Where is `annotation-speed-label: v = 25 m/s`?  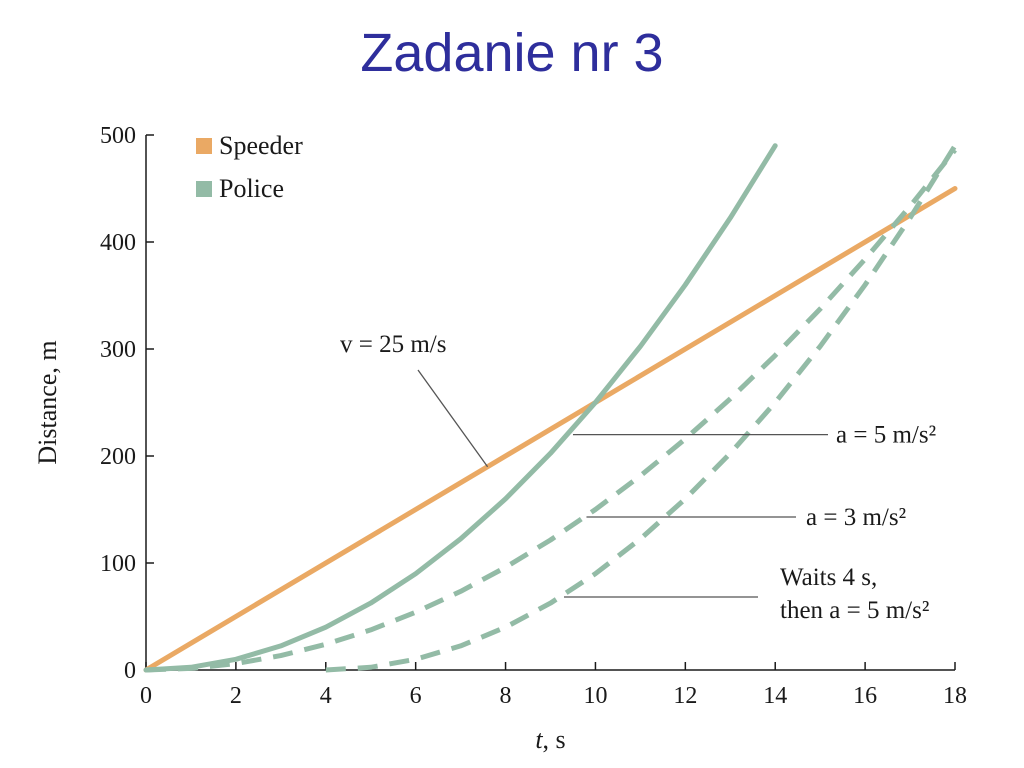 annotation-speed-label: v = 25 m/s is located at coordinates (393, 344).